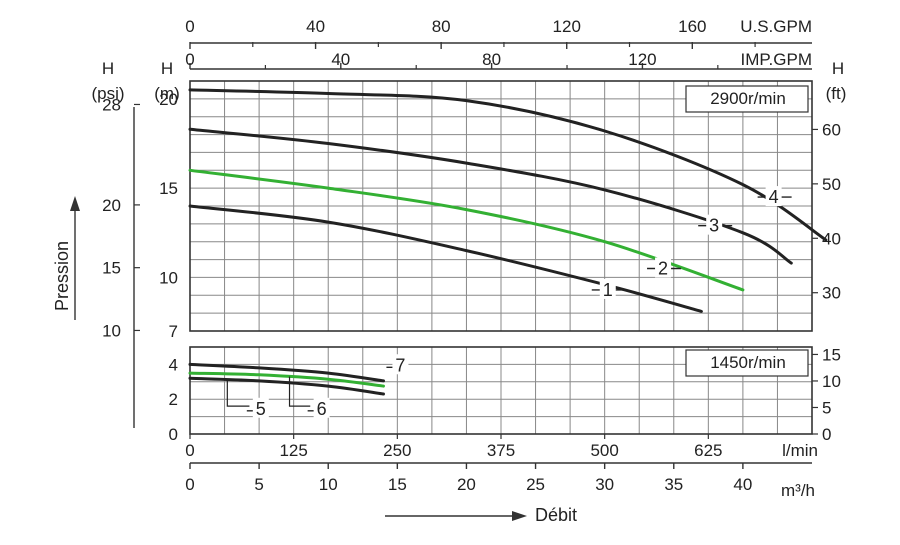 The width and height of the screenshot is (900, 545). What do you see at coordinates (831, 238) in the screenshot?
I see `ft-tick-label: 40` at bounding box center [831, 238].